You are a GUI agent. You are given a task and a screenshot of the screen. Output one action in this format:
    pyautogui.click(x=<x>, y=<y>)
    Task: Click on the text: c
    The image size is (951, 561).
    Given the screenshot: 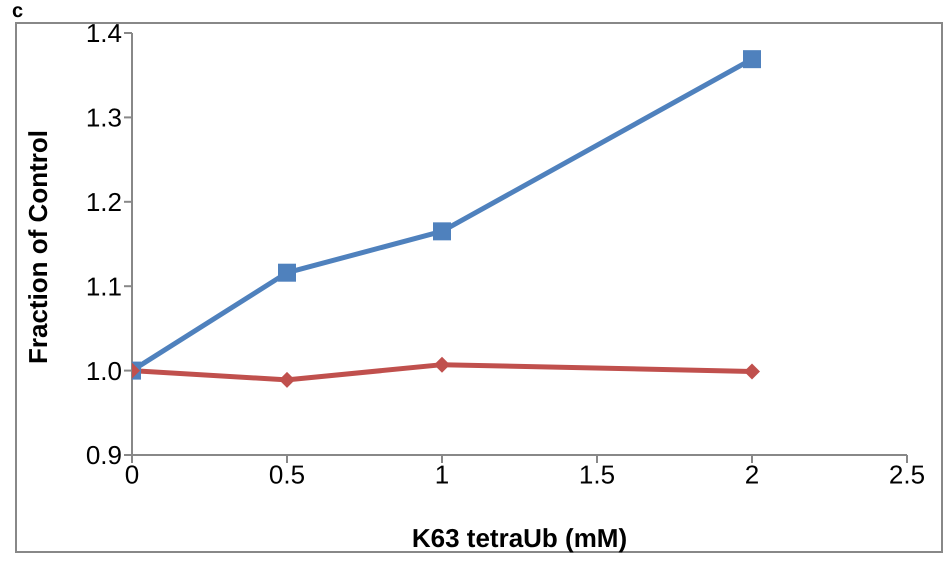 What is the action you would take?
    pyautogui.click(x=18, y=11)
    